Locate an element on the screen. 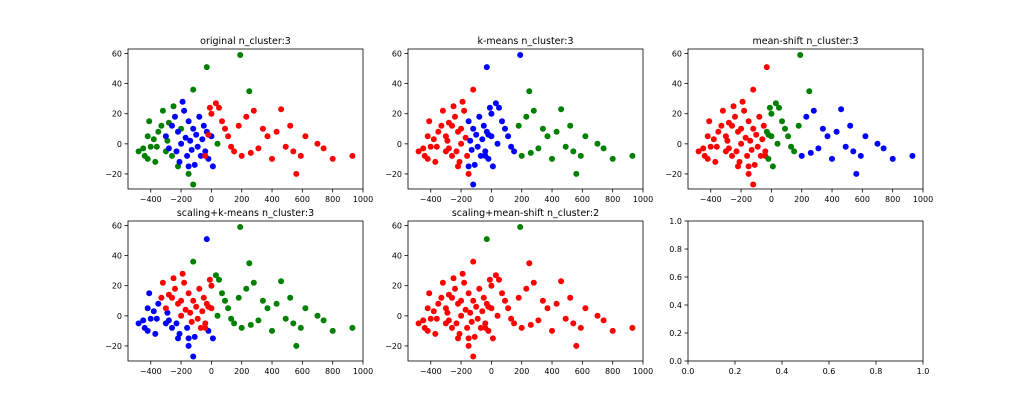  x-tick-label: 0.2 is located at coordinates (735, 371).